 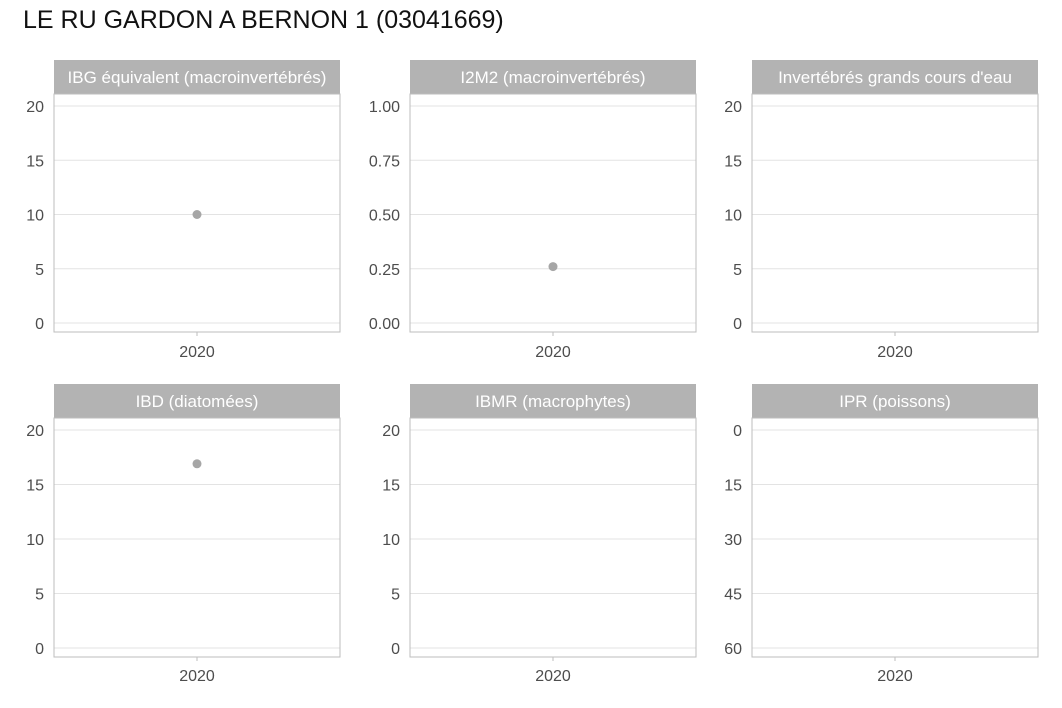 I want to click on y-tick-label: 0.75, so click(x=384, y=161).